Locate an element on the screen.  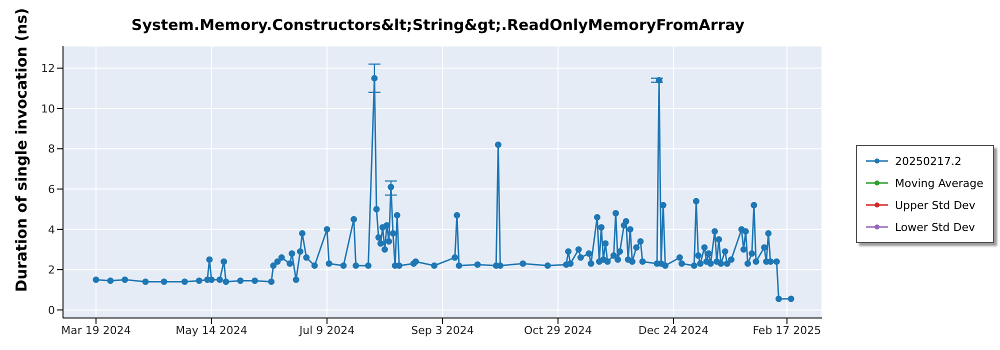
y-tick-label: 6 is located at coordinates (51, 189).